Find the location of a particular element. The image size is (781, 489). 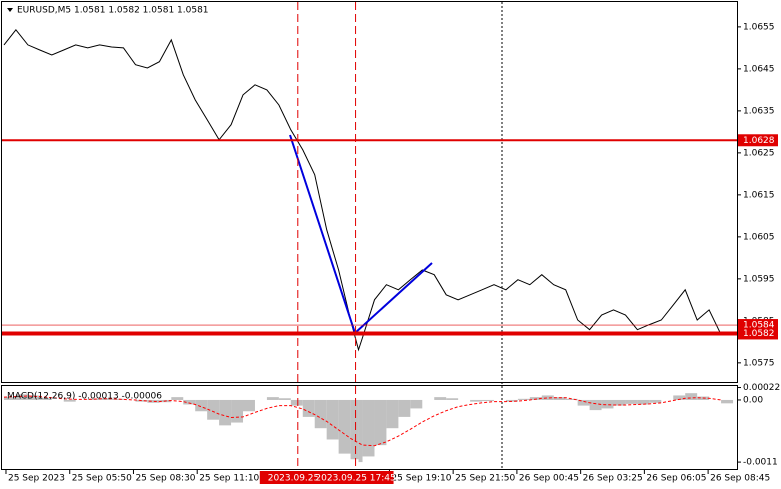

level-label: 1.0628 is located at coordinates (759, 141).